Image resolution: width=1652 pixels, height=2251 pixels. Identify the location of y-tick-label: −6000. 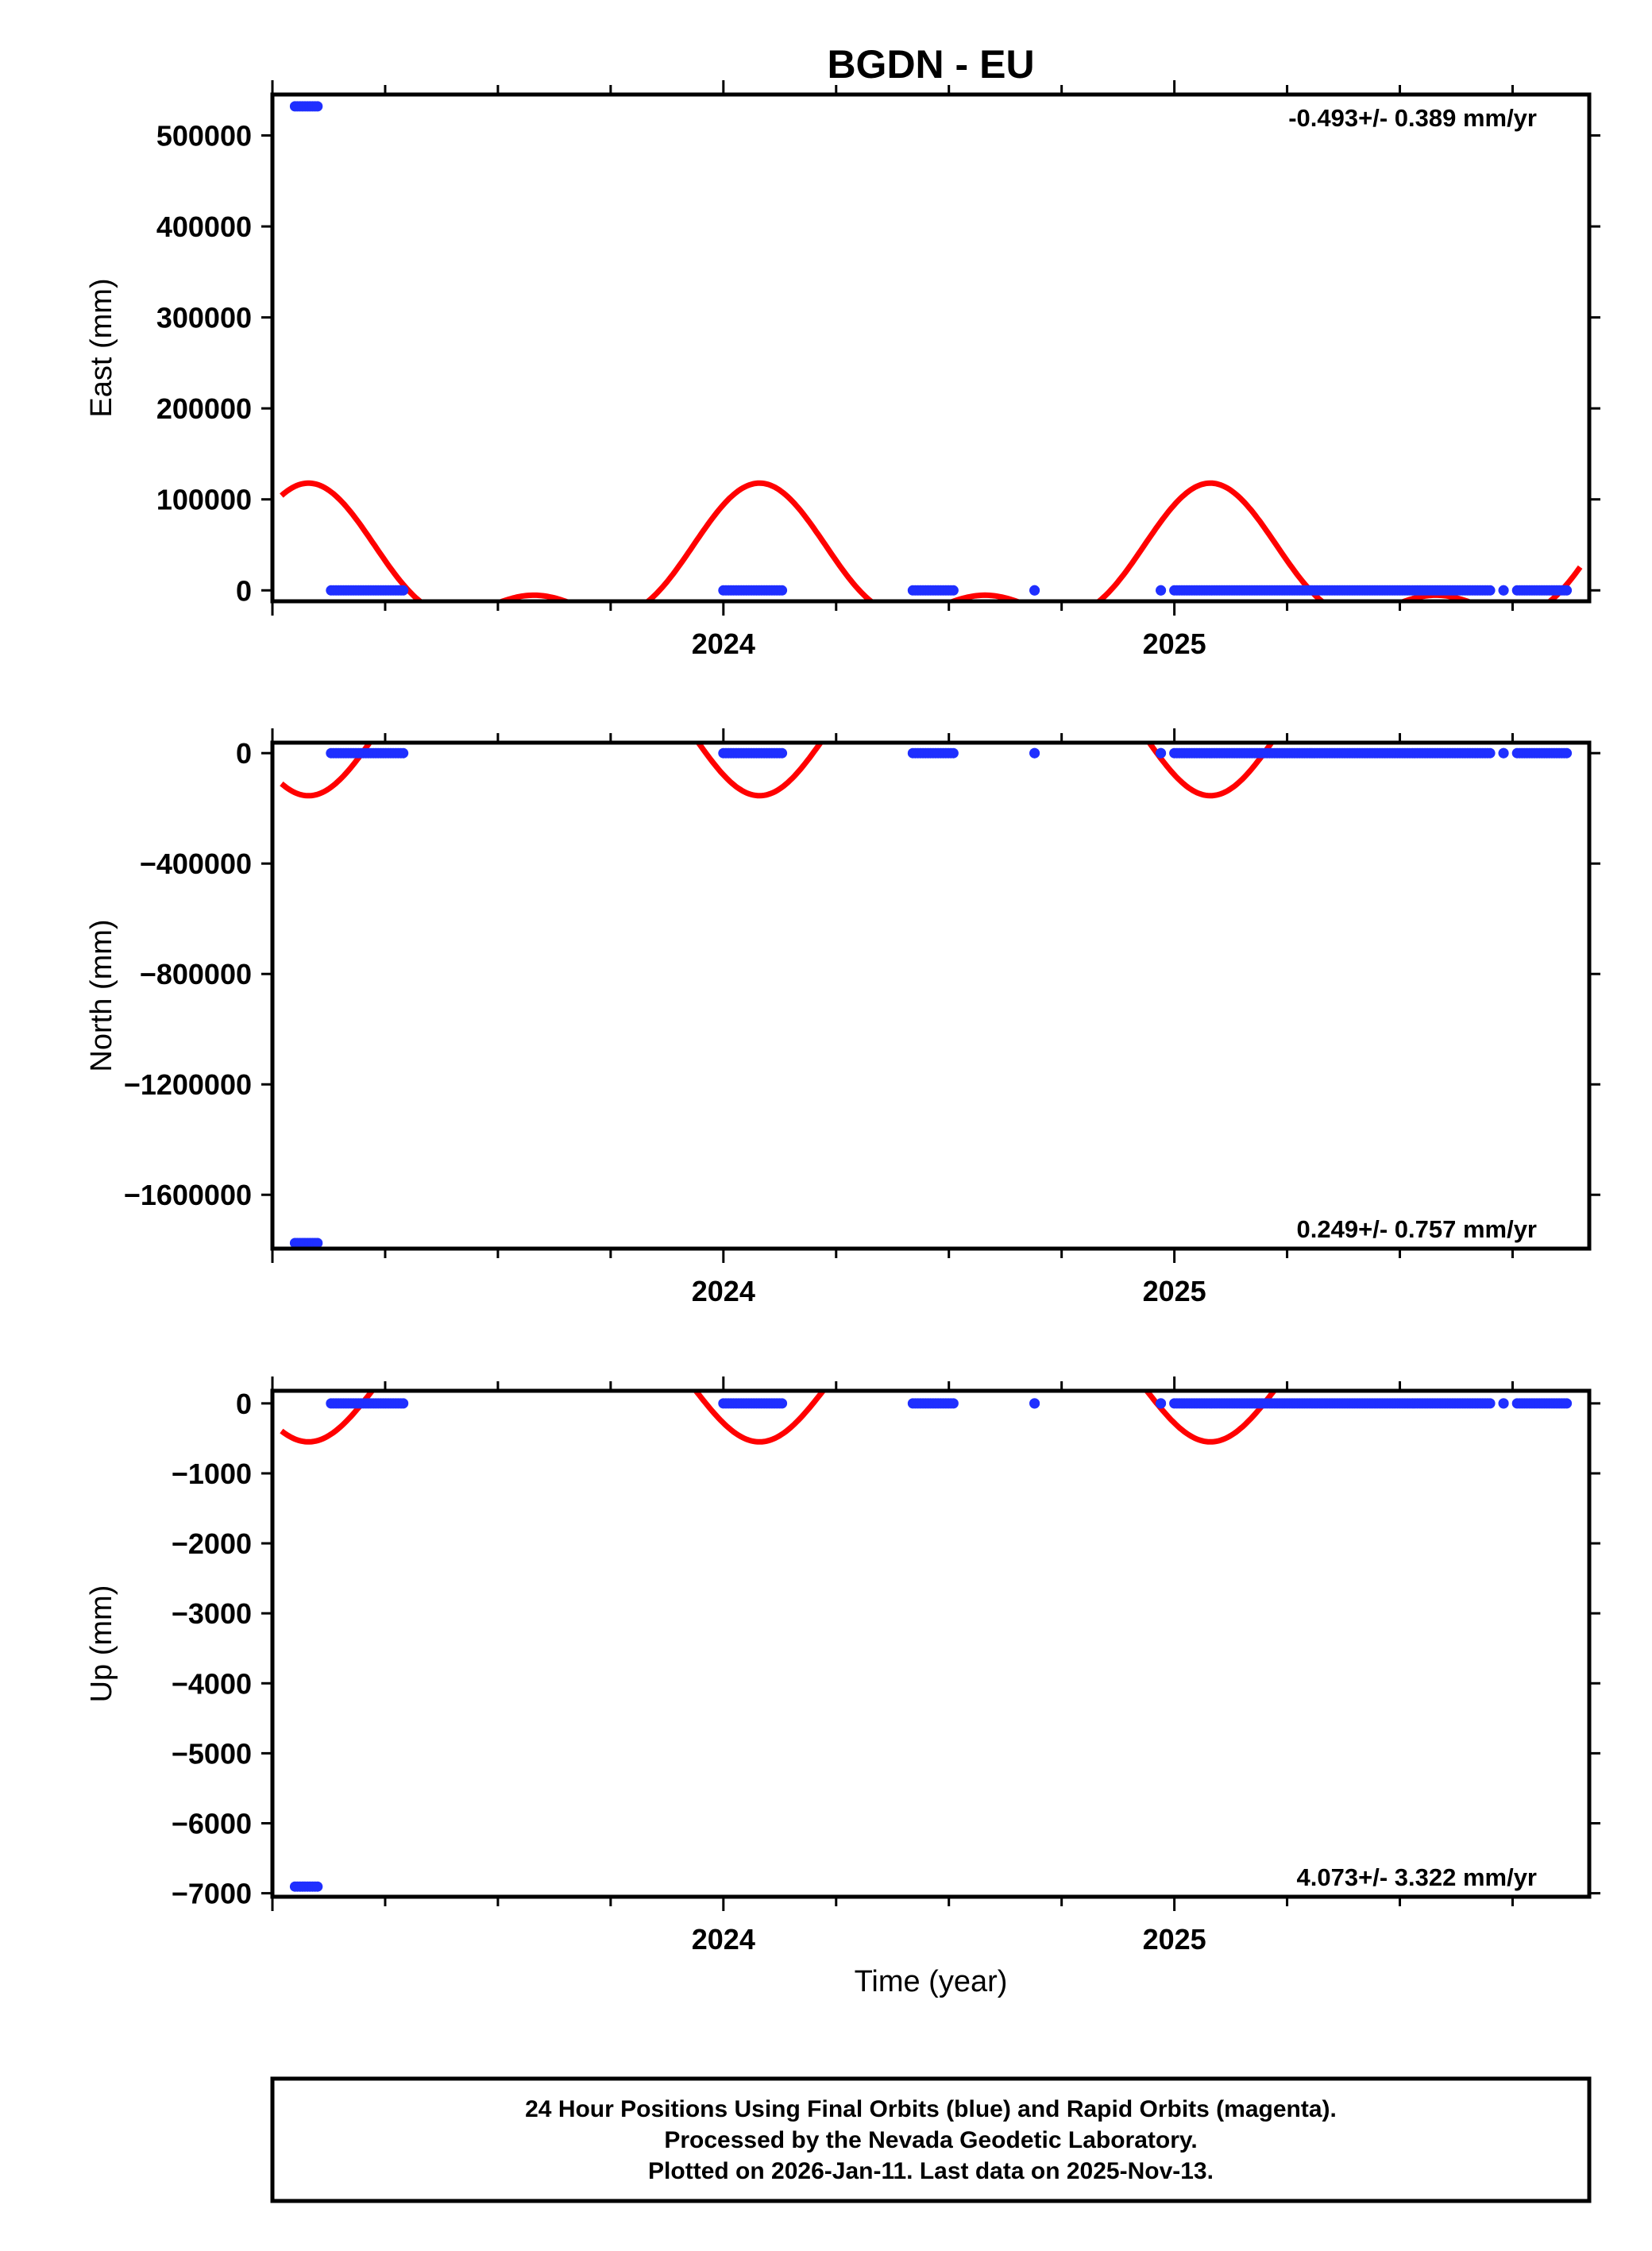
(212, 1823).